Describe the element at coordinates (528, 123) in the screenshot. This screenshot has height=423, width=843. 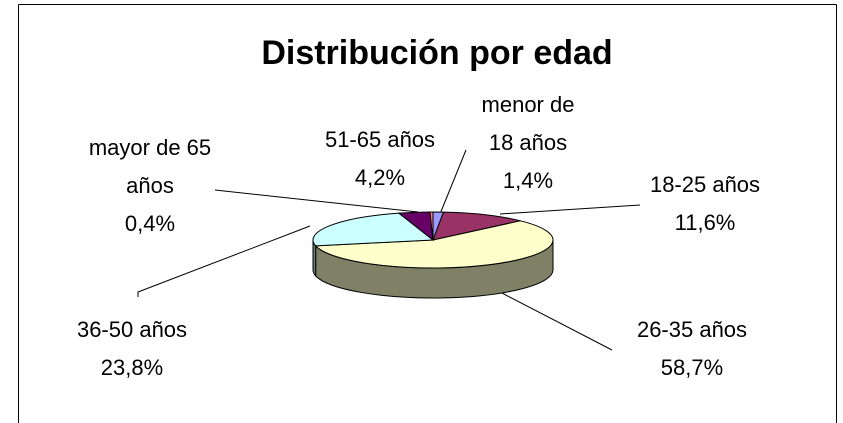
I see `category-label: menor de 18 años` at that location.